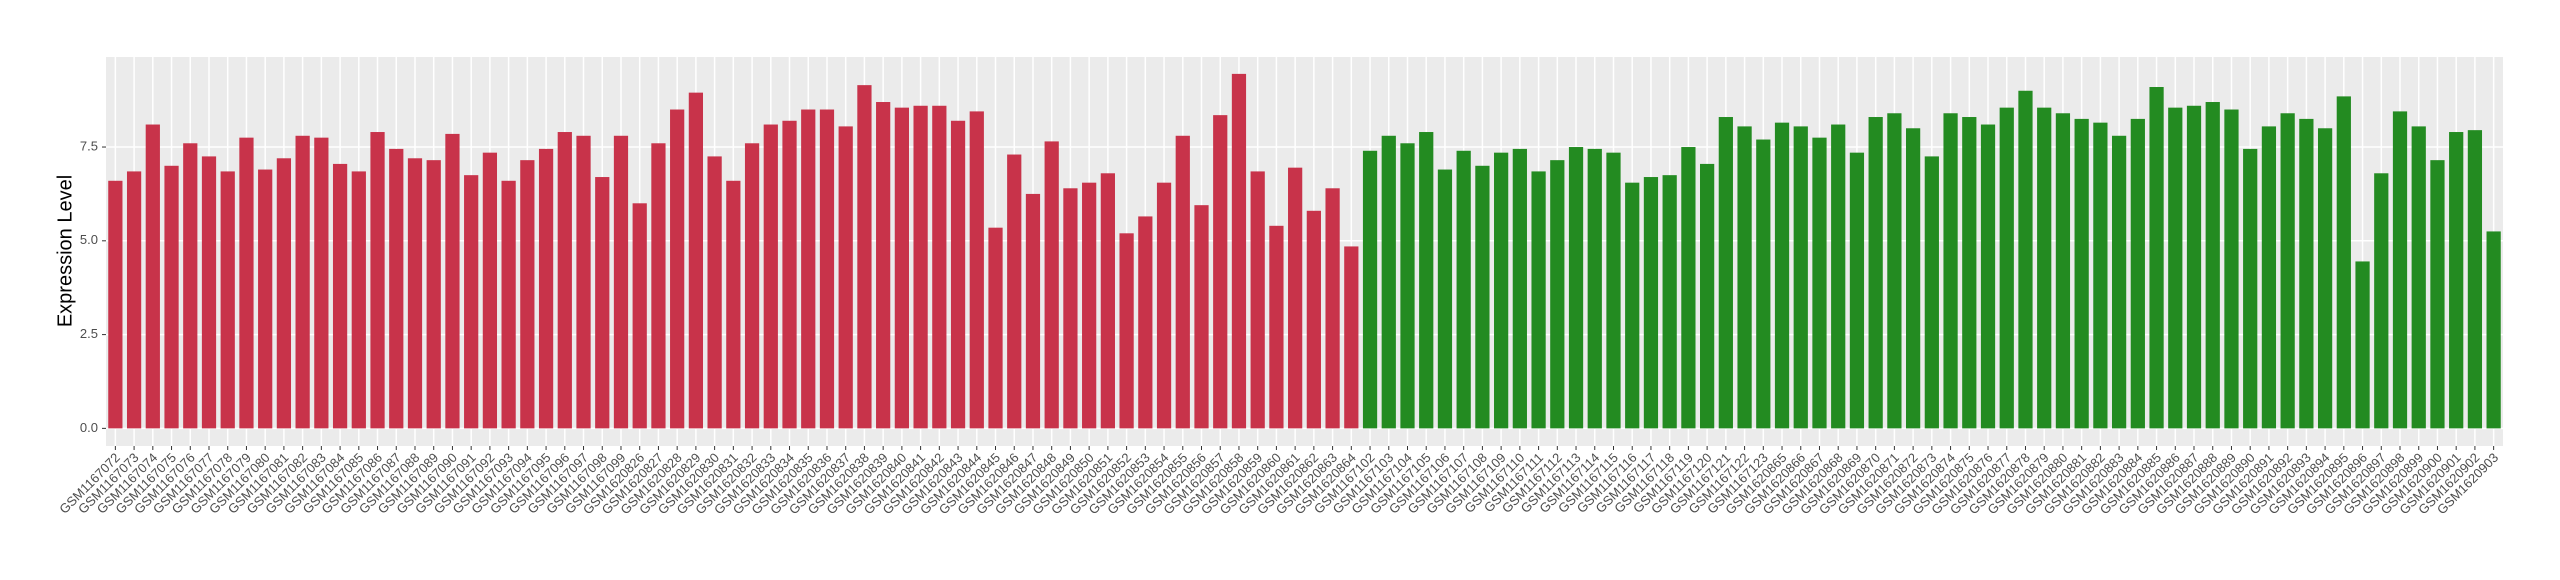  What do you see at coordinates (89, 427) in the screenshot?
I see `y-tick-label: 0.0` at bounding box center [89, 427].